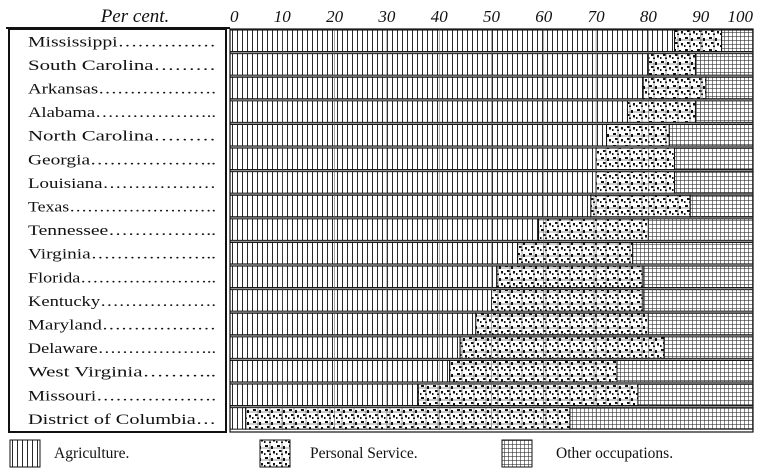 The width and height of the screenshot is (783, 476). I want to click on row-label: Virginia……………….., so click(122, 255).